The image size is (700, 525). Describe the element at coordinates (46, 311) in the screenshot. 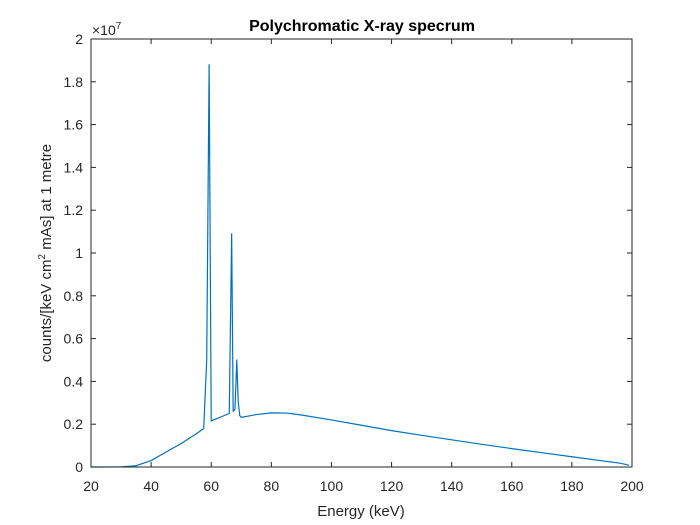

I see `y-axis-label-part1: counts/[keV cm` at that location.